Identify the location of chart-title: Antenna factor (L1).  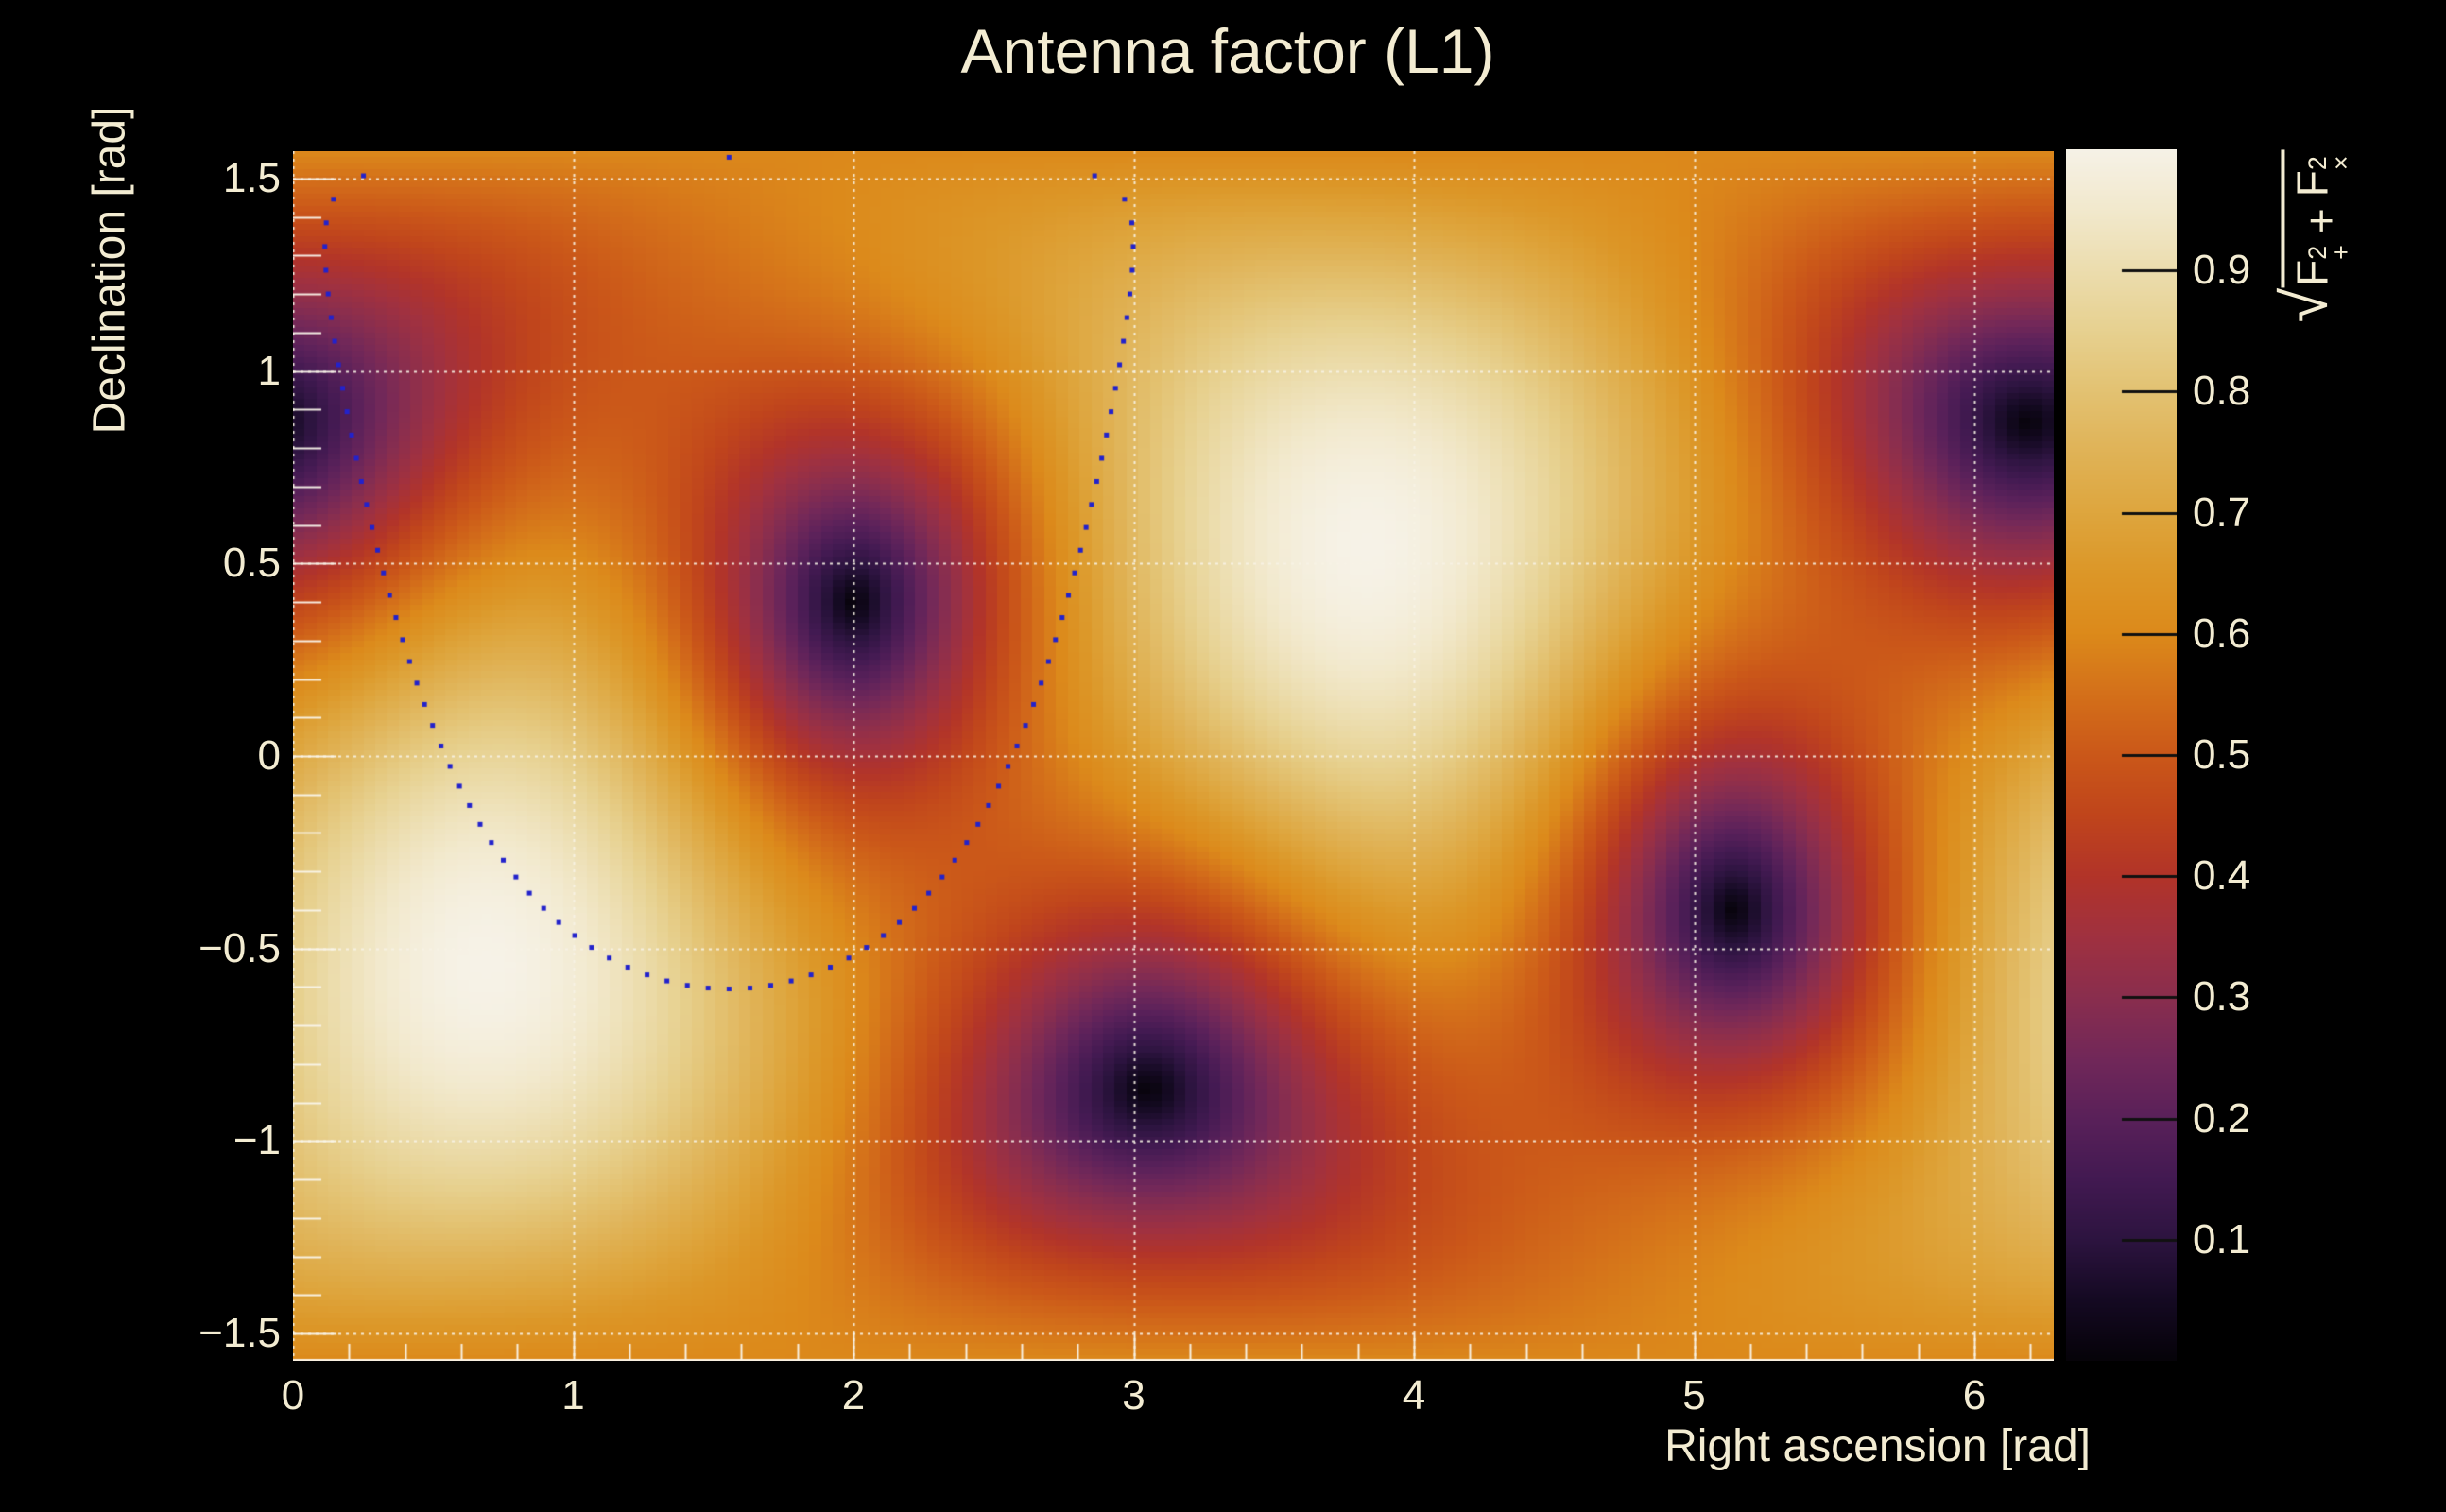
(1227, 51).